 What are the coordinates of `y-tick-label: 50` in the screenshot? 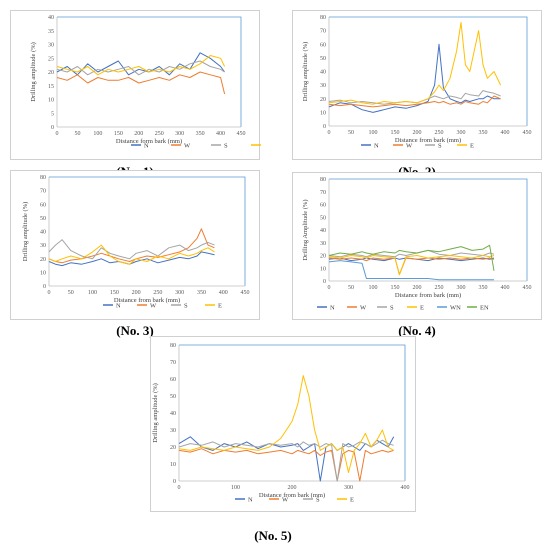 It's located at (43, 219).